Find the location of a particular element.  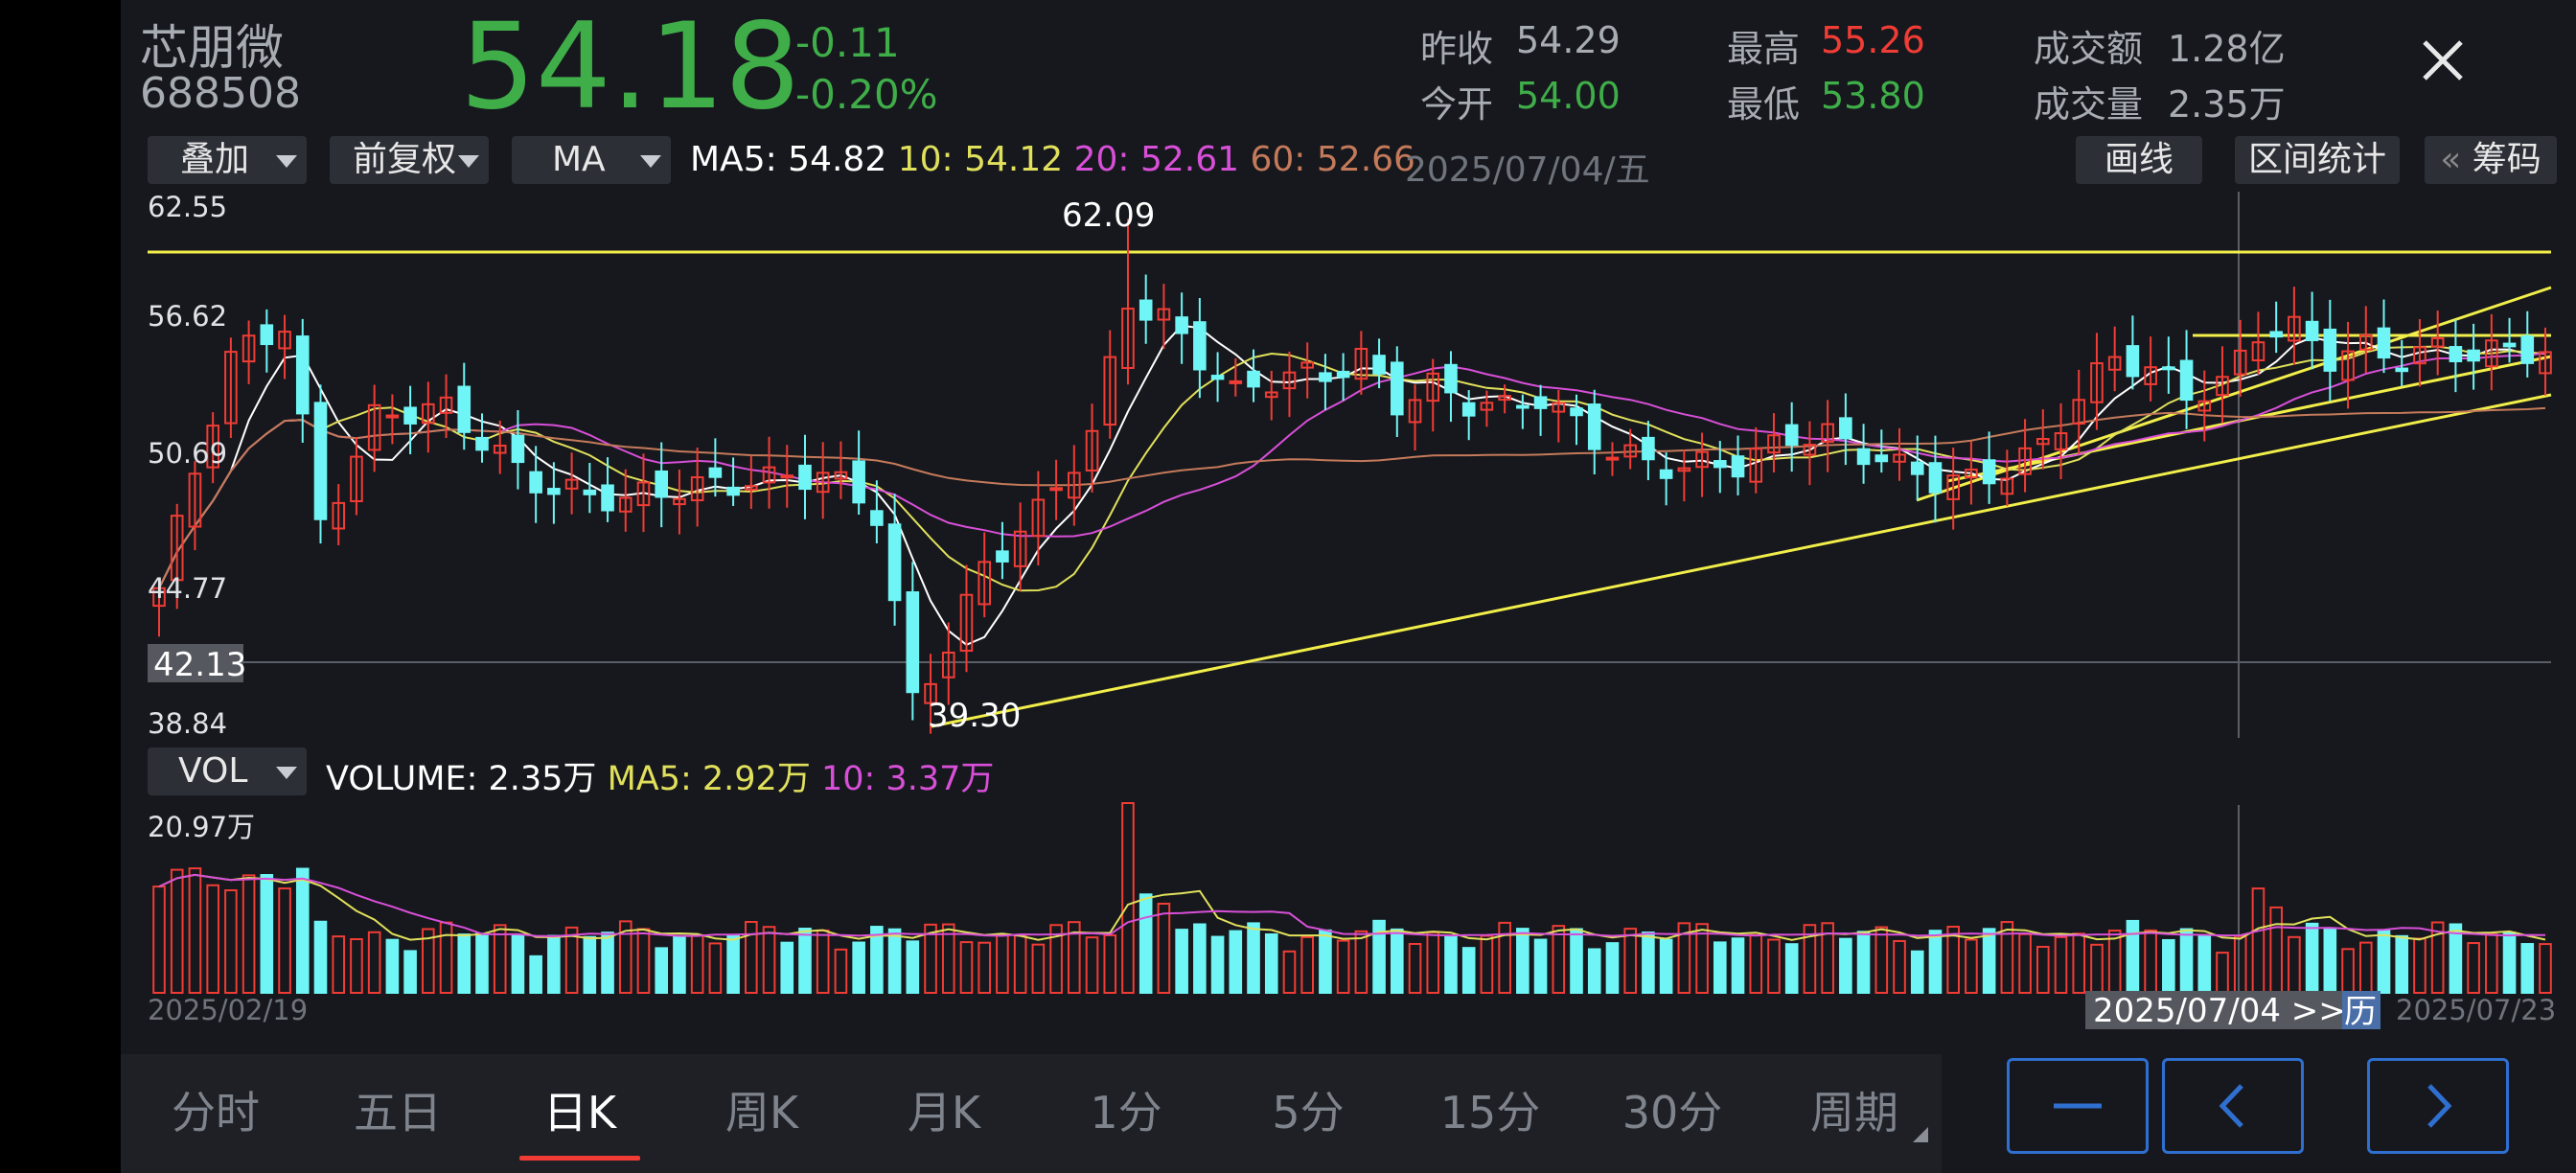

tab-period: 周期 is located at coordinates (1854, 1112).